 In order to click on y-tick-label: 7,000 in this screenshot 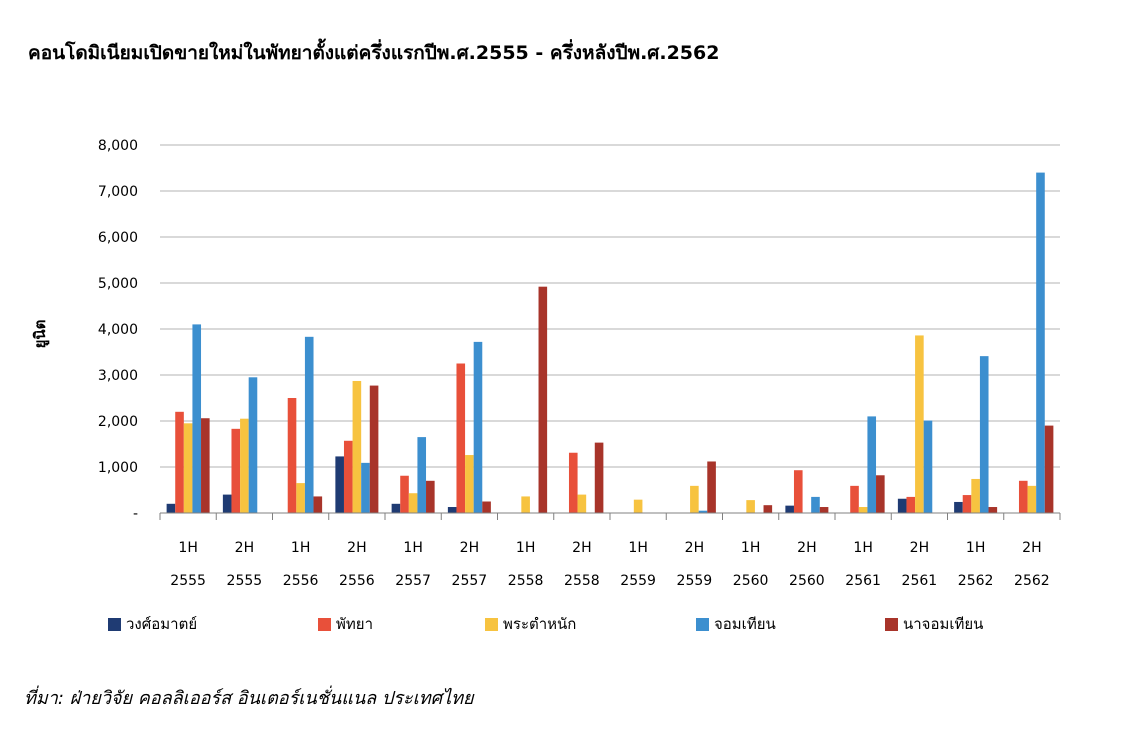, I will do `click(118, 192)`.